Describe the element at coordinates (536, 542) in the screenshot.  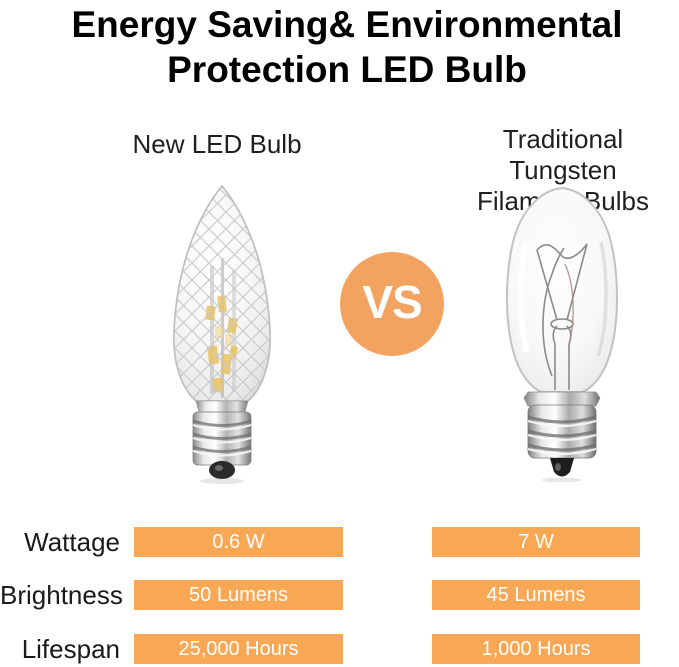
I see `wattage-right-value: 7 W` at that location.